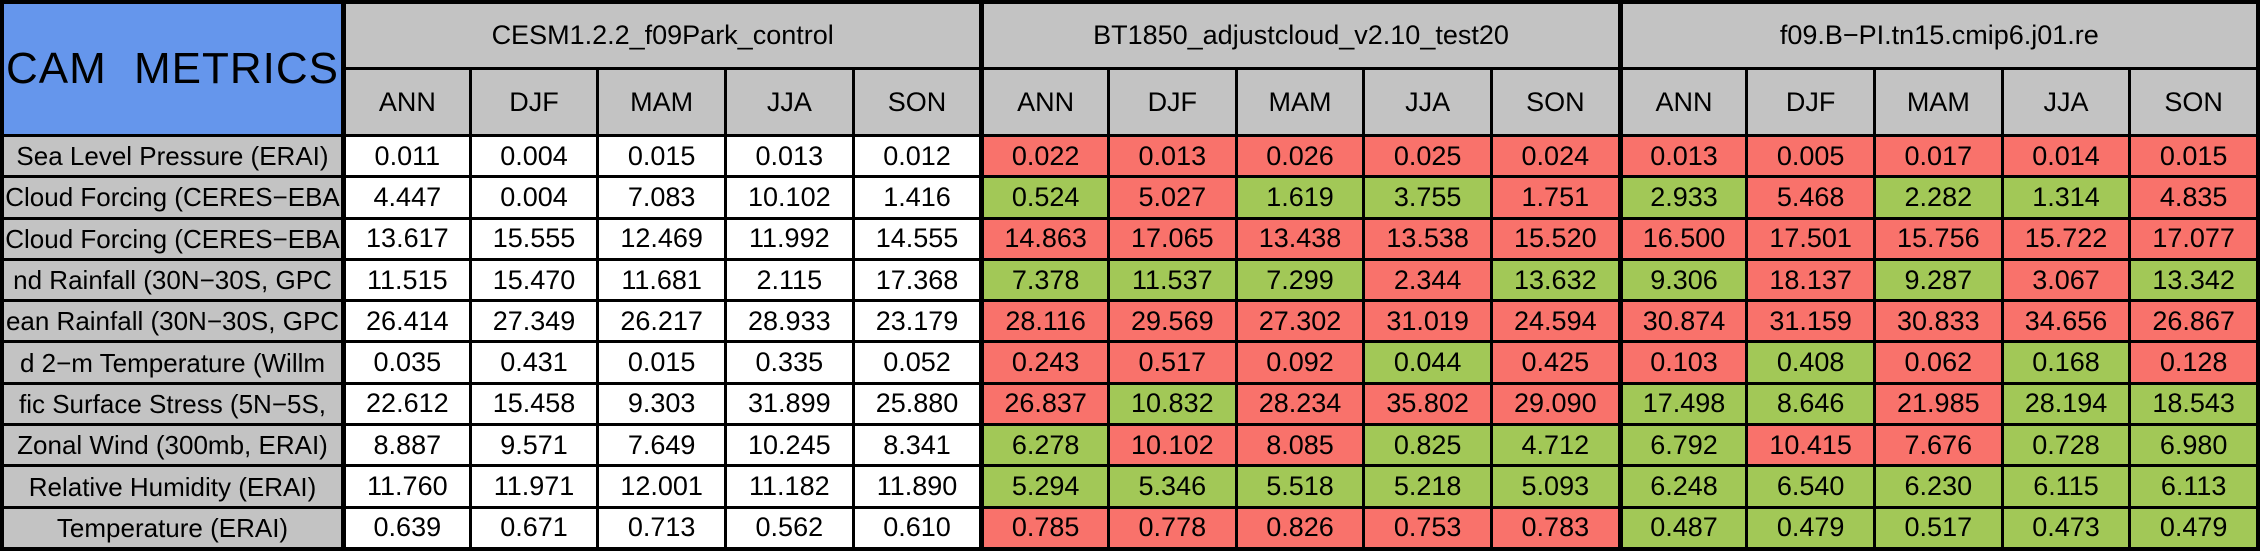 This screenshot has width=2260, height=551. What do you see at coordinates (1938, 197) in the screenshot?
I see `value-cell: 2.282` at bounding box center [1938, 197].